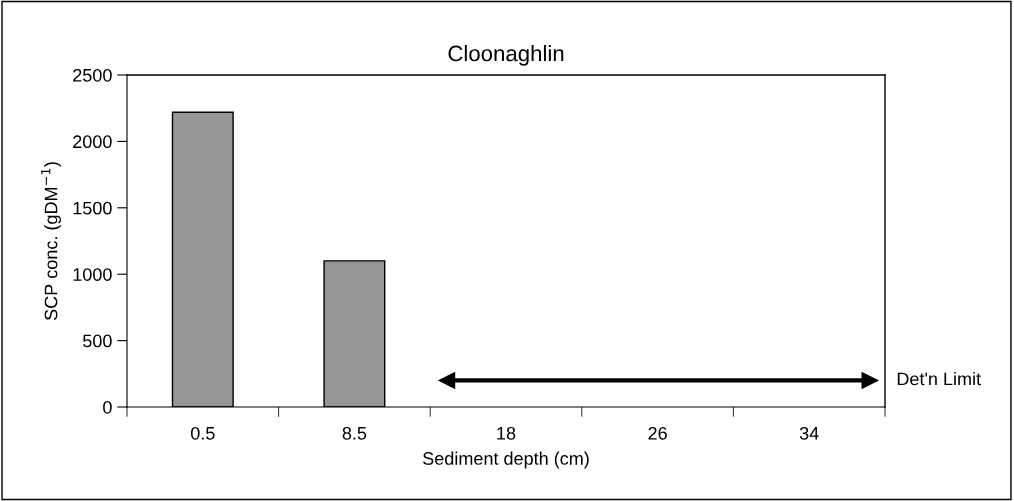  Describe the element at coordinates (107, 407) in the screenshot. I see `y-tick-label: 0` at that location.